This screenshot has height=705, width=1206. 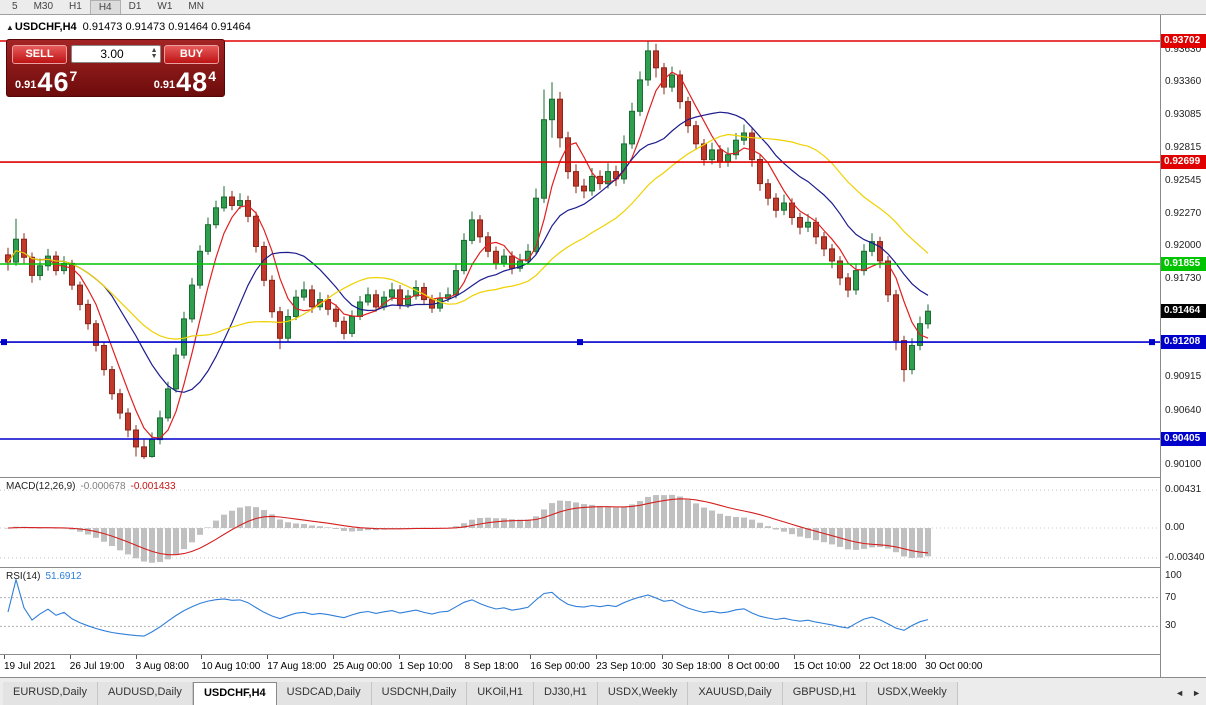 I want to click on buy-price-display: 0.91484, so click(x=184, y=82).